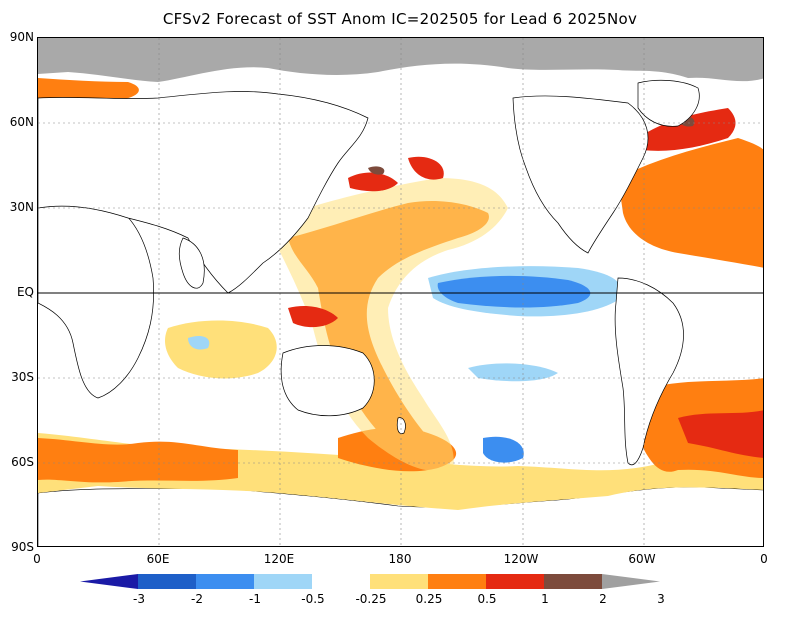 This screenshot has height=618, width=800. I want to click on colorbar-label-neg1: -1, so click(255, 599).